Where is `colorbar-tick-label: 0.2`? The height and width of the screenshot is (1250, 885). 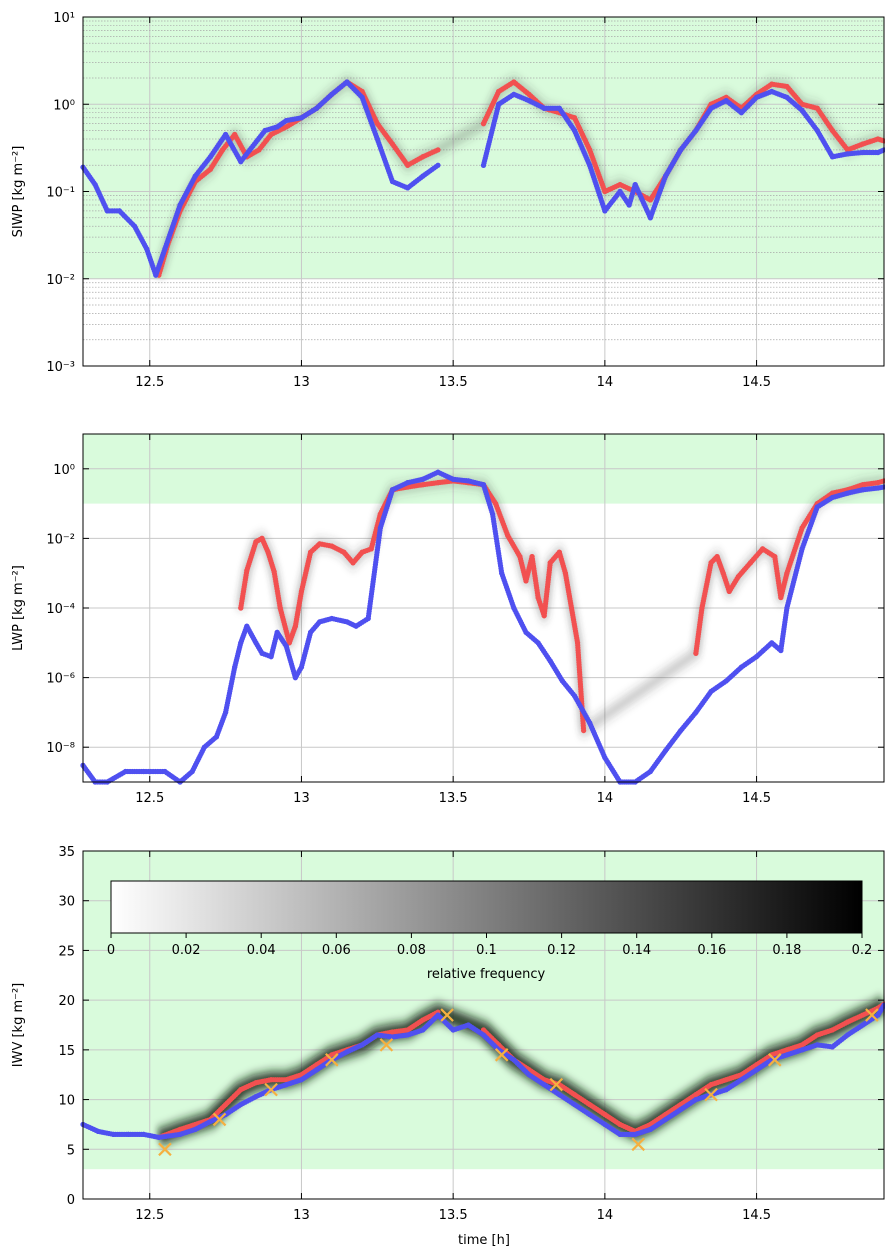 colorbar-tick-label: 0.2 is located at coordinates (862, 950).